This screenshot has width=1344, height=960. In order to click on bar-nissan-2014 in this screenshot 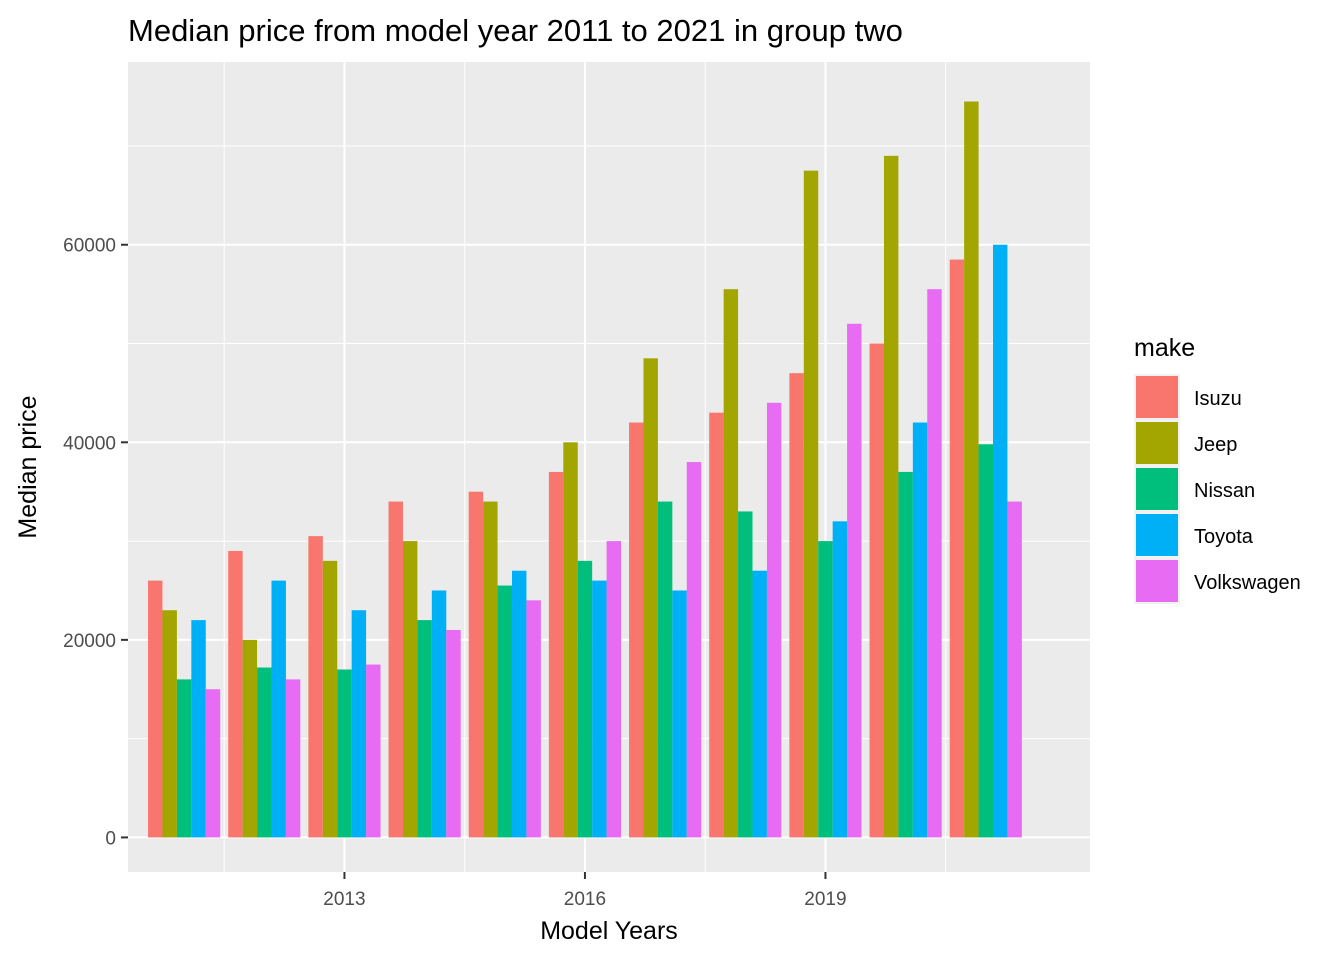, I will do `click(424, 729)`.